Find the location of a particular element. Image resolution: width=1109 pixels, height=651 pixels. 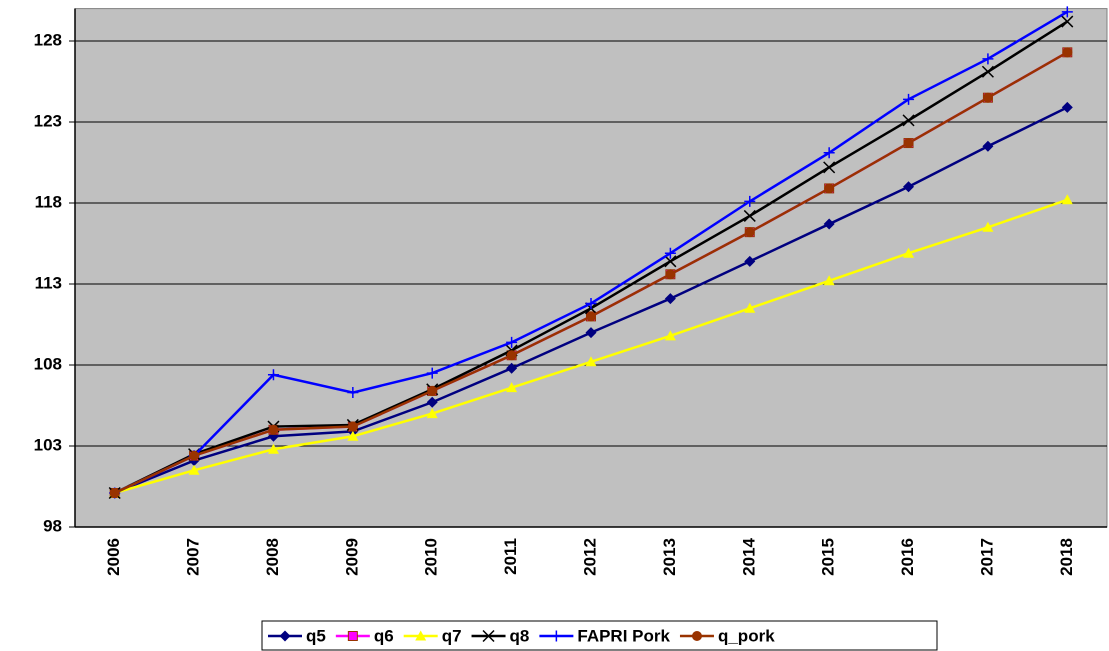

legend-label: q5 is located at coordinates (316, 635).